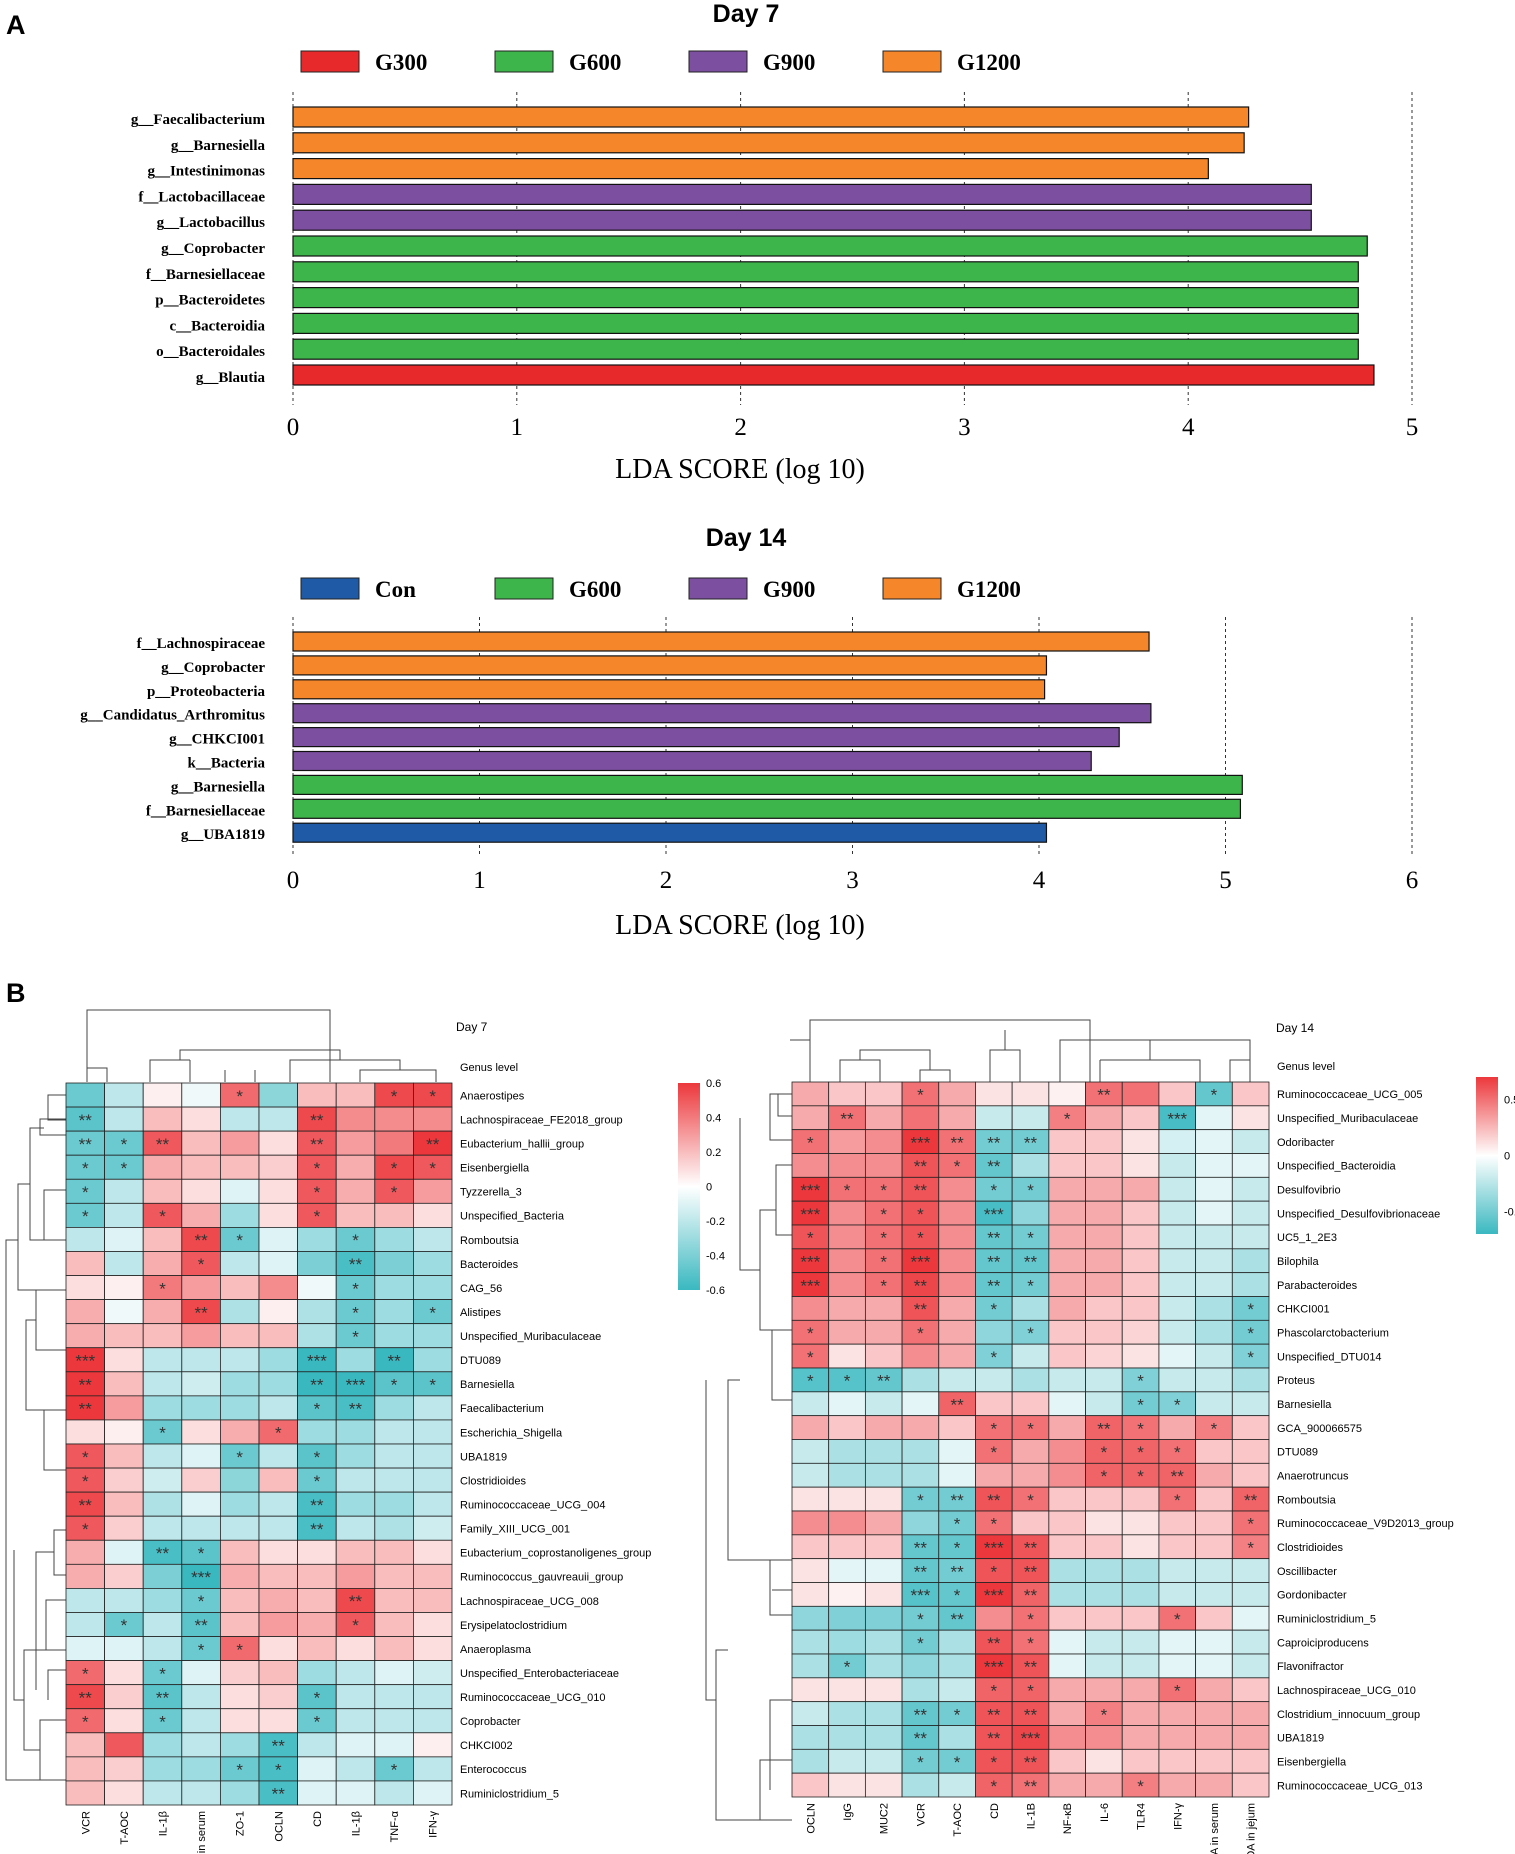  I want to click on category-label: g__Coprobacter, so click(213, 249).